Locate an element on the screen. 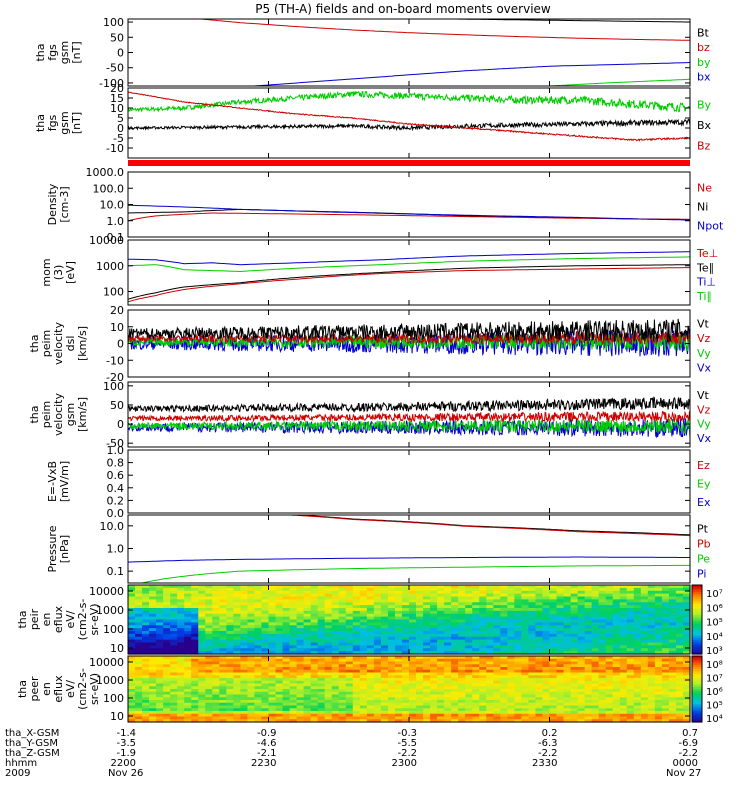  y-tick-label: 10000 is located at coordinates (106, 240).